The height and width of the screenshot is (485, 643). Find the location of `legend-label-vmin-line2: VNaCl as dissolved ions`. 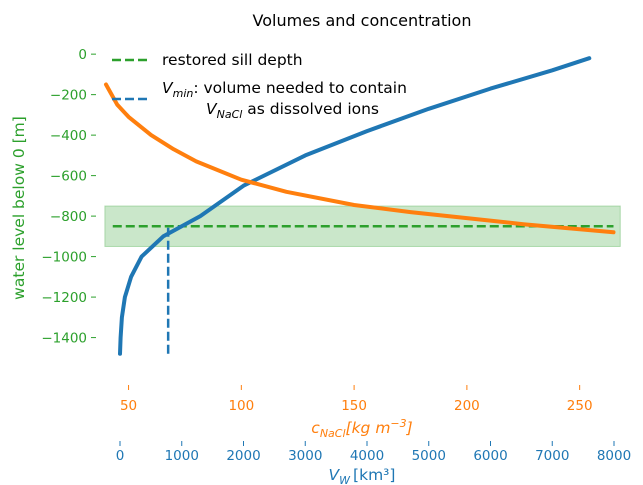

legend-label-vmin-line2: VNaCl as dissolved ions is located at coordinates (292, 110).